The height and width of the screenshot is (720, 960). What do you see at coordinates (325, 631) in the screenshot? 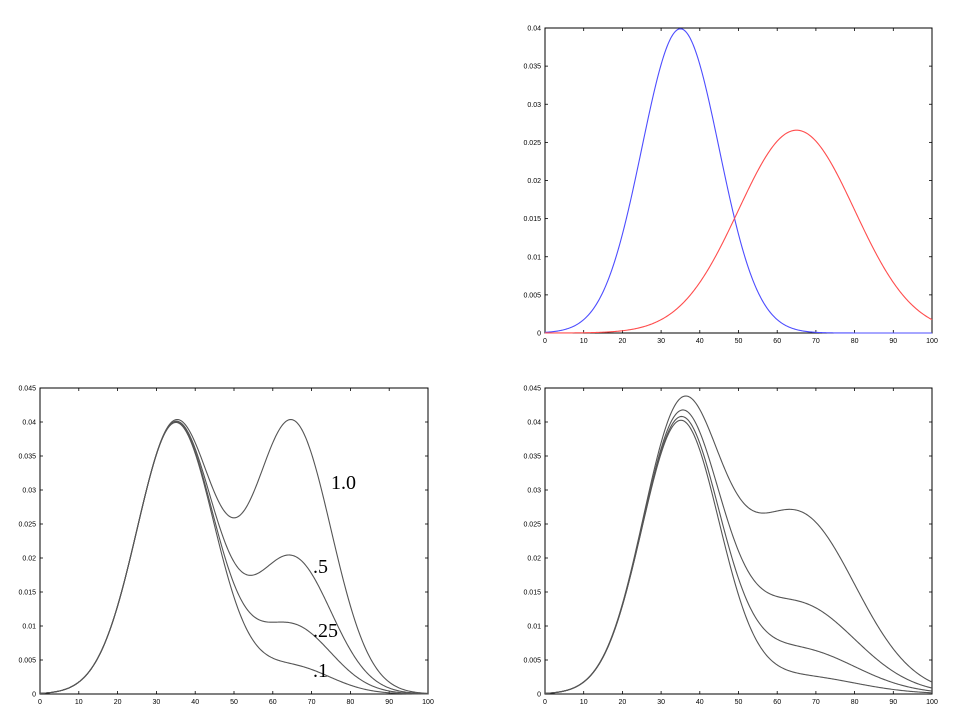
I see `series-annotation: .25` at bounding box center [325, 631].